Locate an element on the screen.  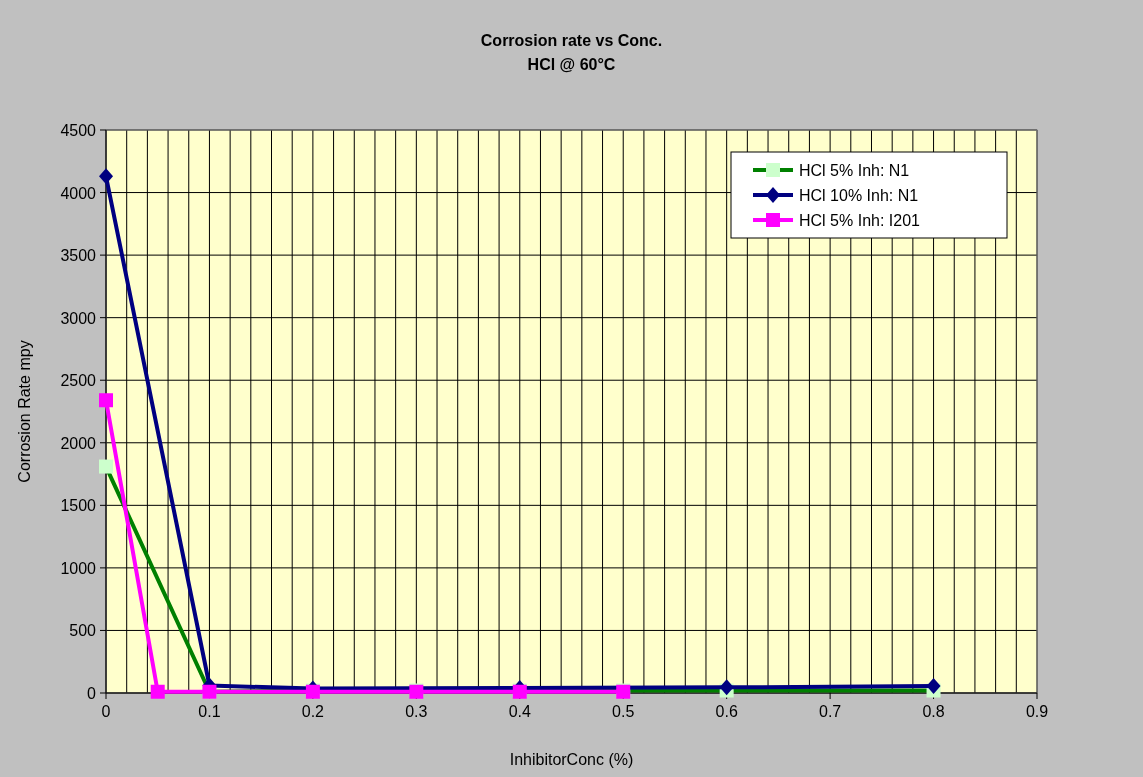
x-tick-label: 0.1 is located at coordinates (209, 711).